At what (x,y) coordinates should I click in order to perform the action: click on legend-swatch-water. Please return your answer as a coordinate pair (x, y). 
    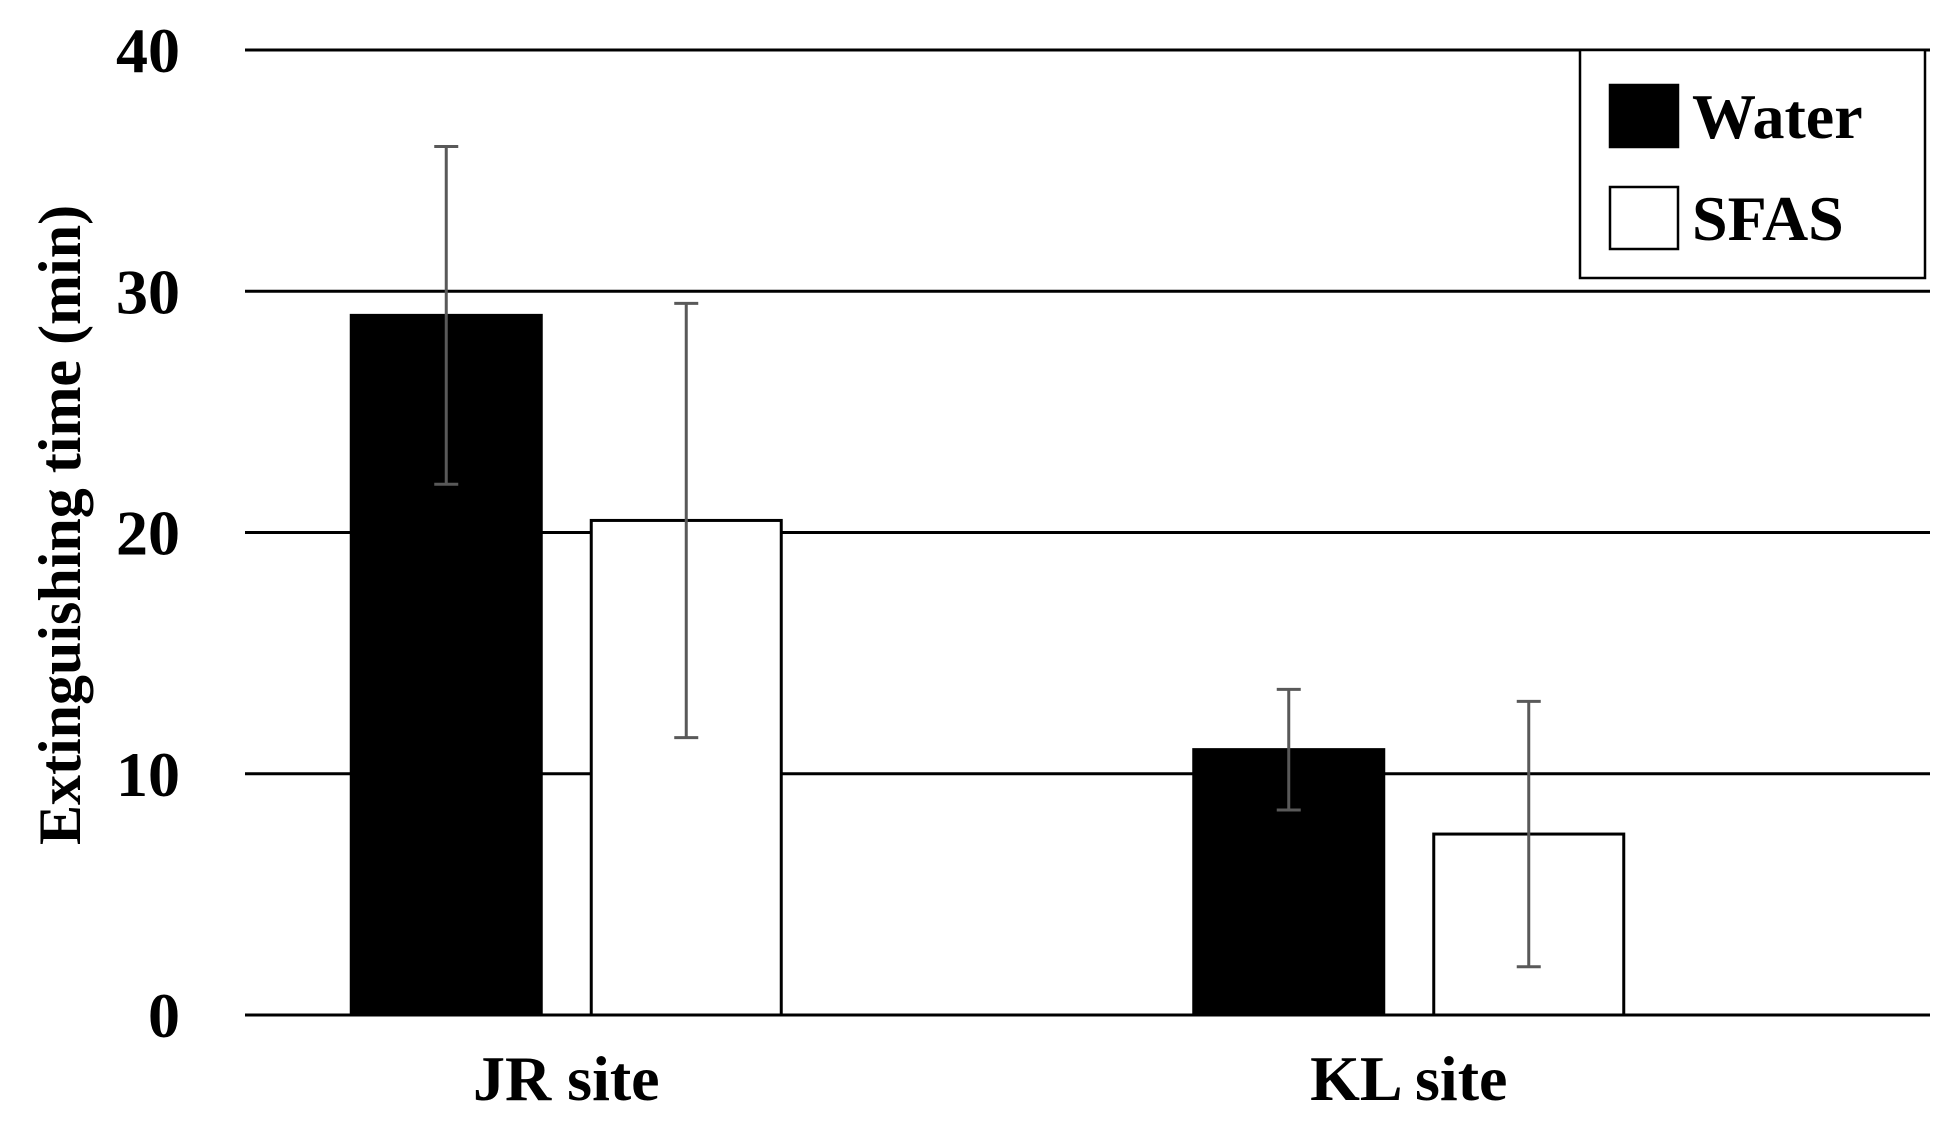
    Looking at the image, I should click on (1644, 116).